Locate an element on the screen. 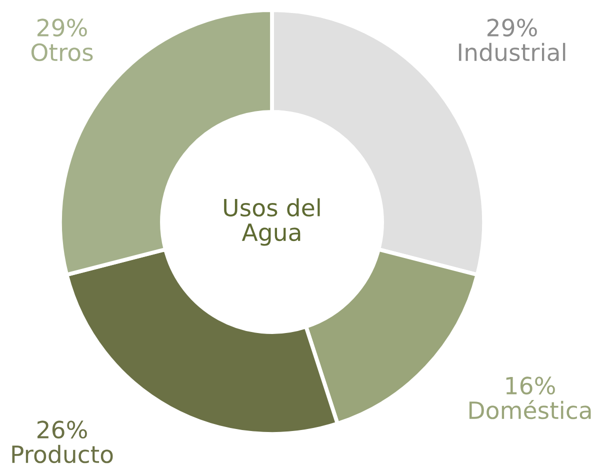  data-label: 26% is located at coordinates (62, 429).